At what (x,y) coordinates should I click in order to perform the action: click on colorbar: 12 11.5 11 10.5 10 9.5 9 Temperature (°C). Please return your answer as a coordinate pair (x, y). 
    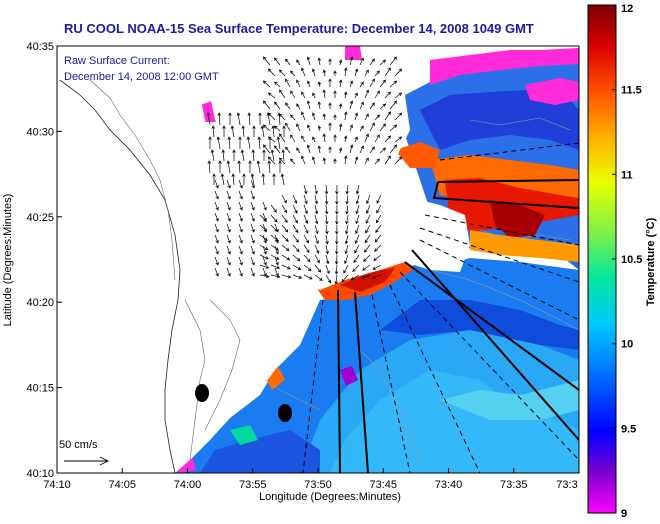
    Looking at the image, I should click on (622, 261).